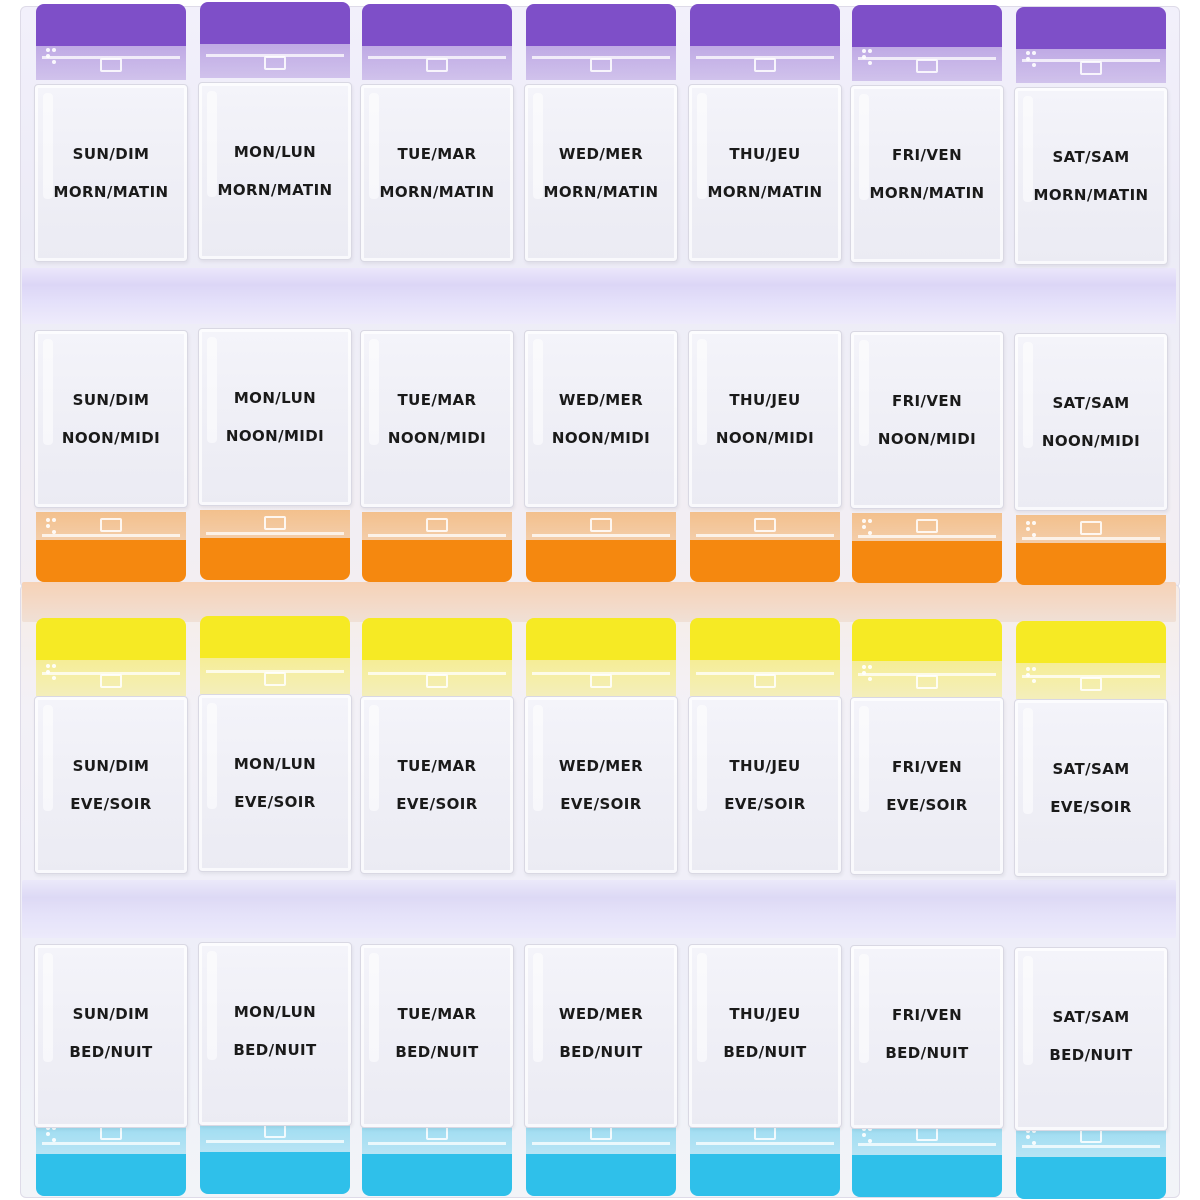 This screenshot has width=1200, height=1200. I want to click on pill-compartment: SAT/SAM BED/NUIT, so click(1091, 1071).